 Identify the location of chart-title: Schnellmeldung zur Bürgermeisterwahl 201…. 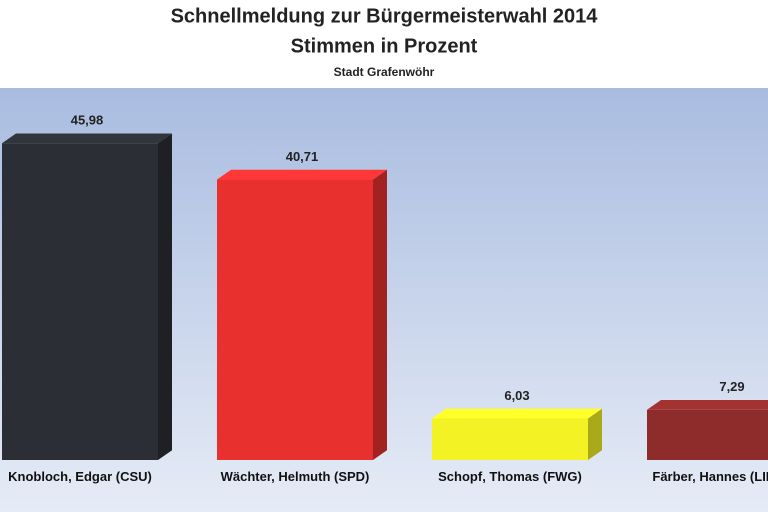
(385, 16).